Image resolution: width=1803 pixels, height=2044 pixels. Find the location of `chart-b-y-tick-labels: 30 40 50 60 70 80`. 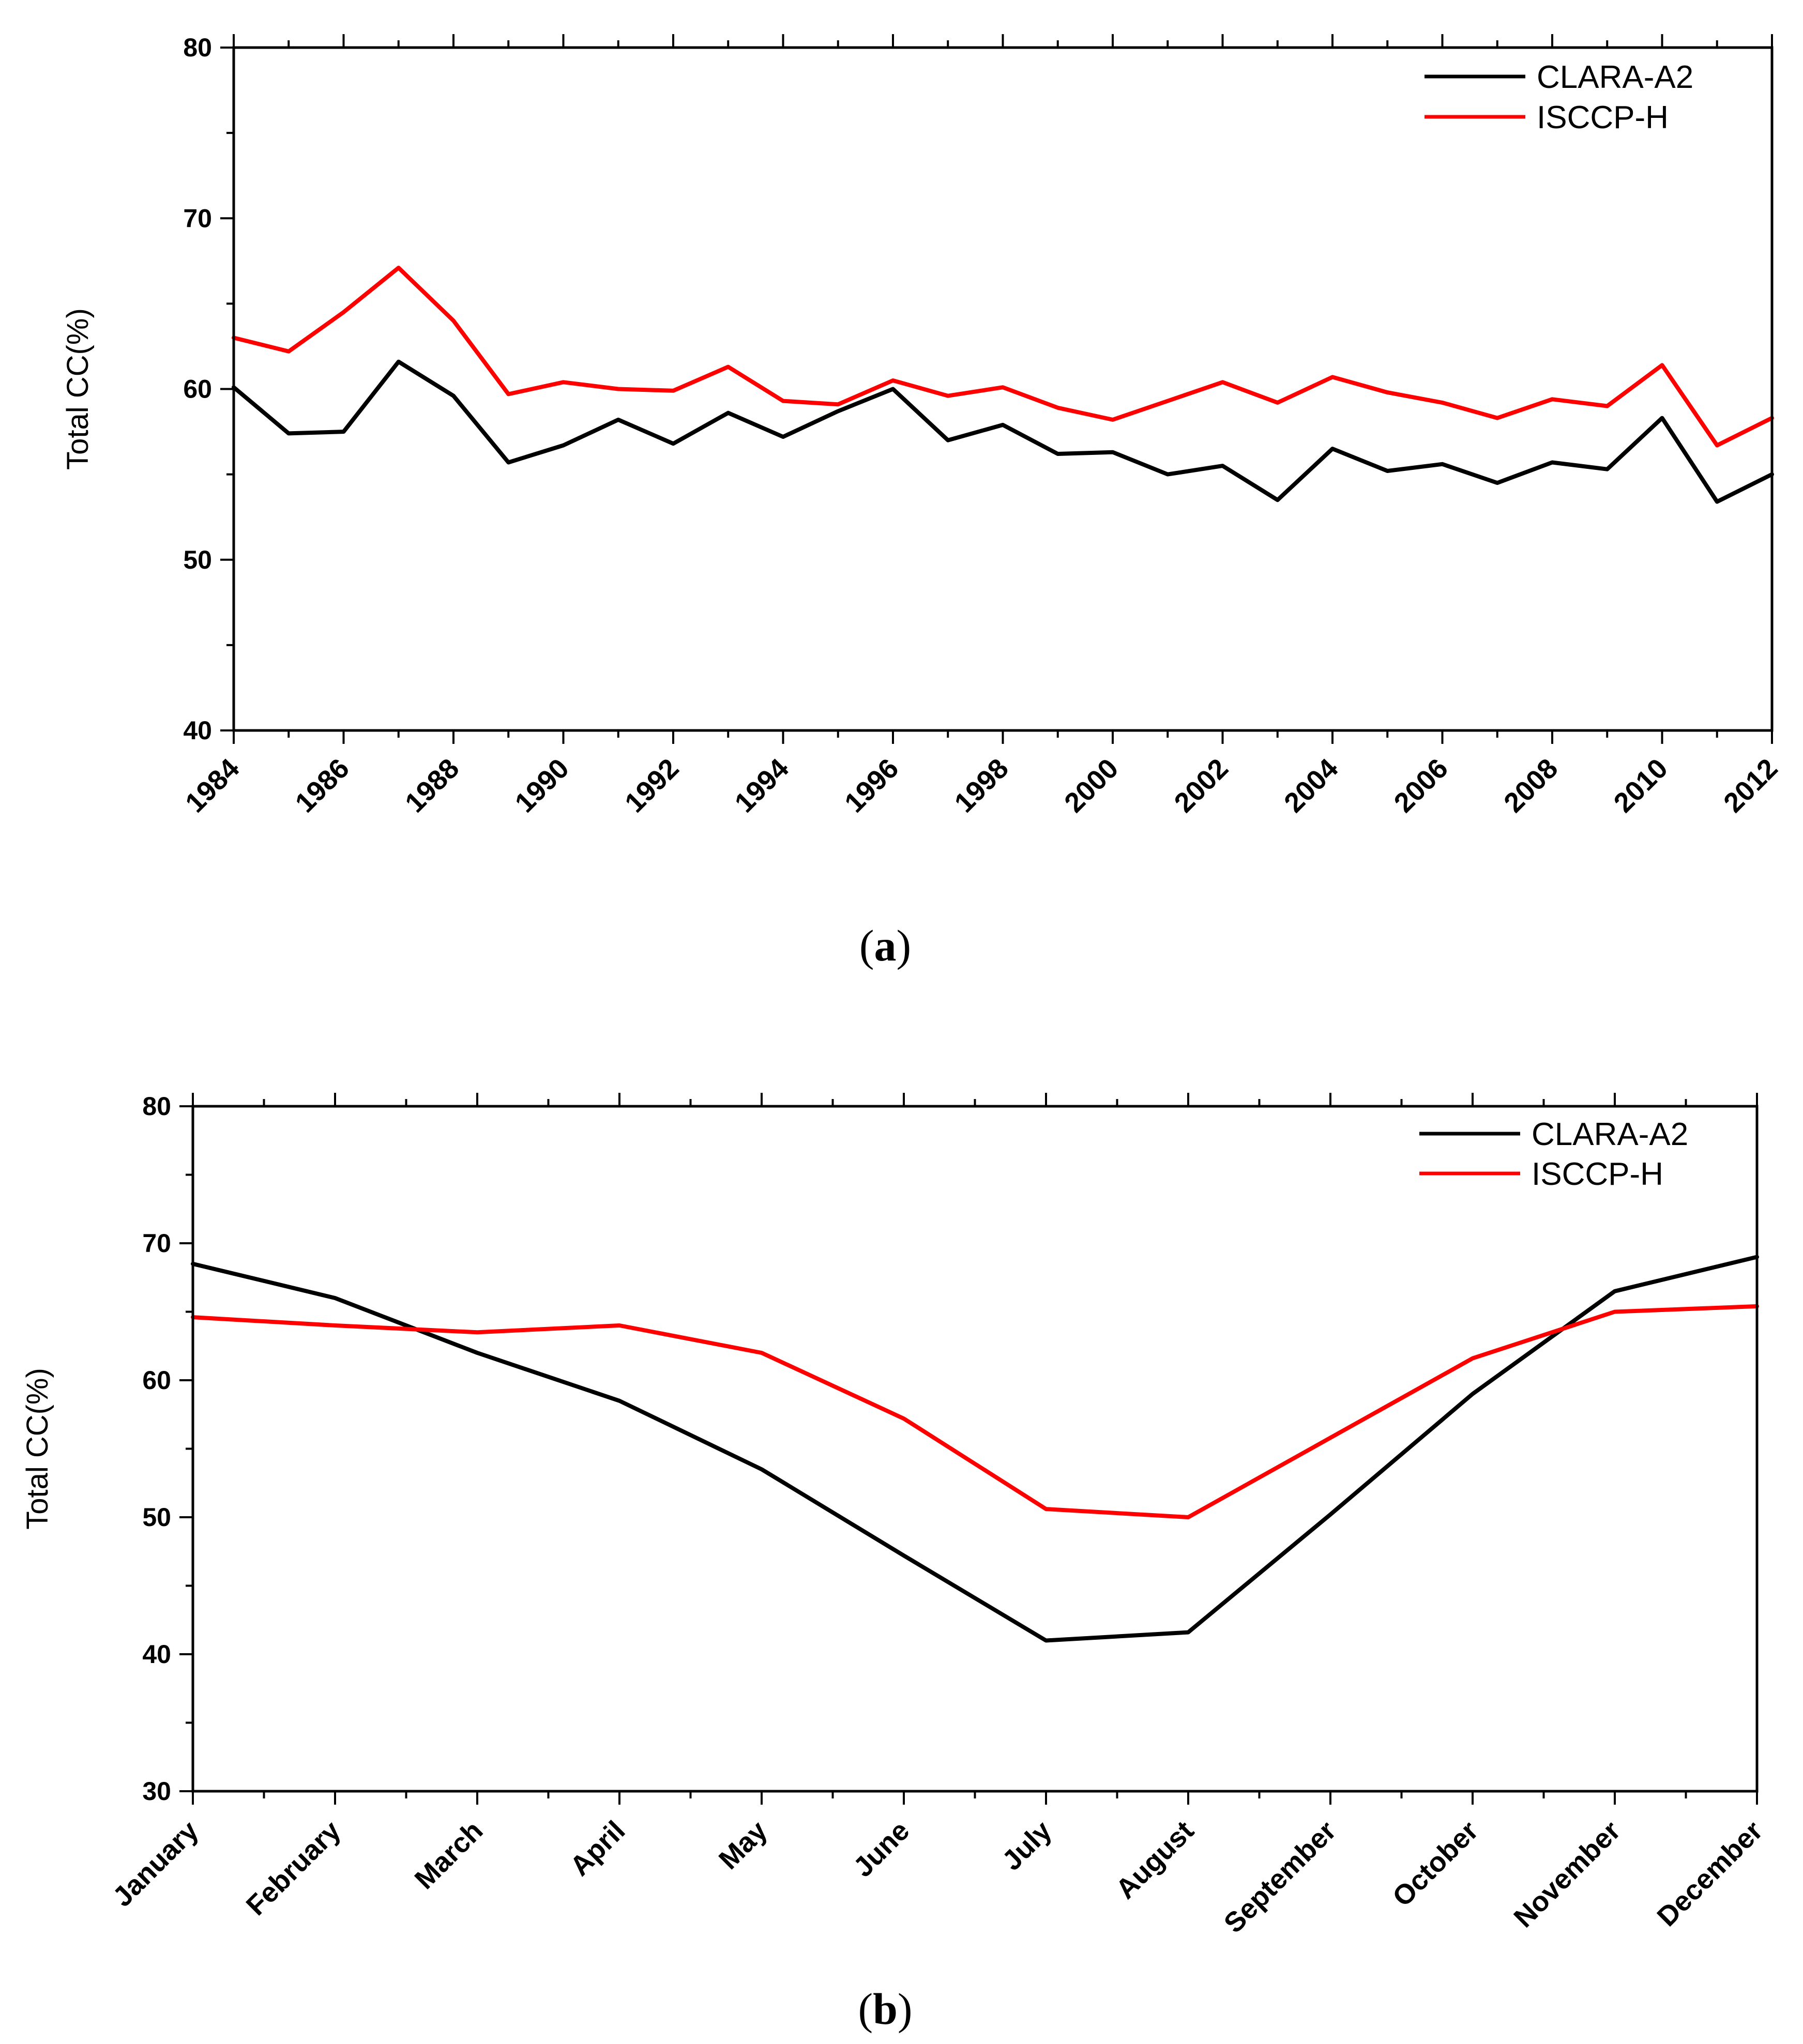

chart-b-y-tick-labels: 30 40 50 60 70 80 is located at coordinates (157, 1449).